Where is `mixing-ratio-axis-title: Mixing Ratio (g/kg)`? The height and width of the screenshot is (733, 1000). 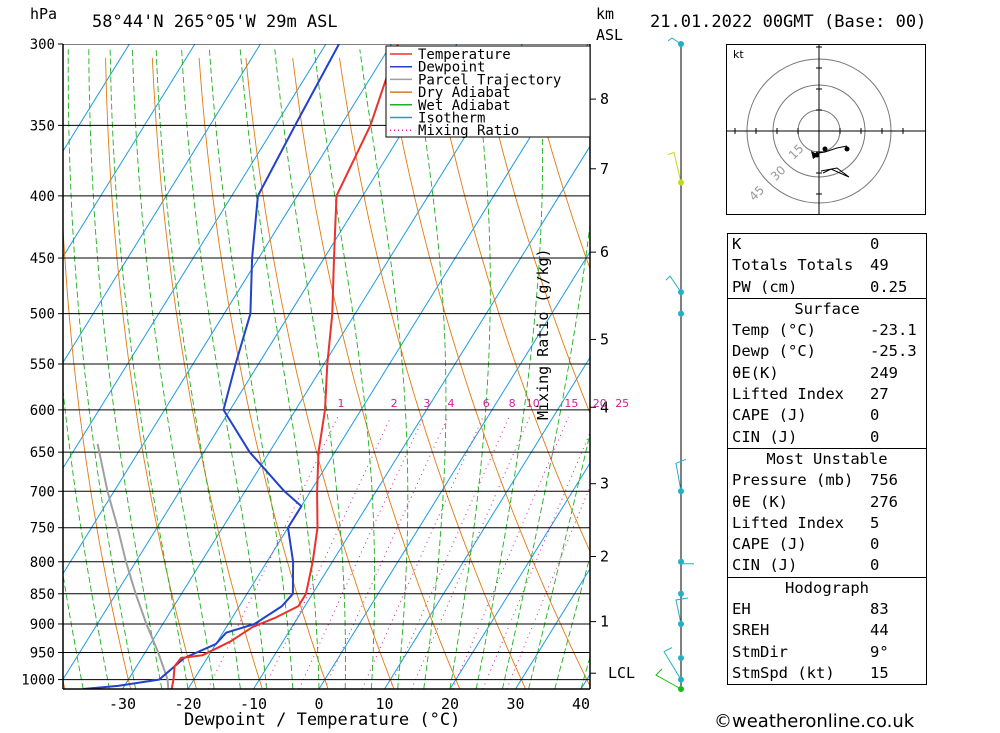 mixing-ratio-axis-title: Mixing Ratio (g/kg) is located at coordinates (543, 334).